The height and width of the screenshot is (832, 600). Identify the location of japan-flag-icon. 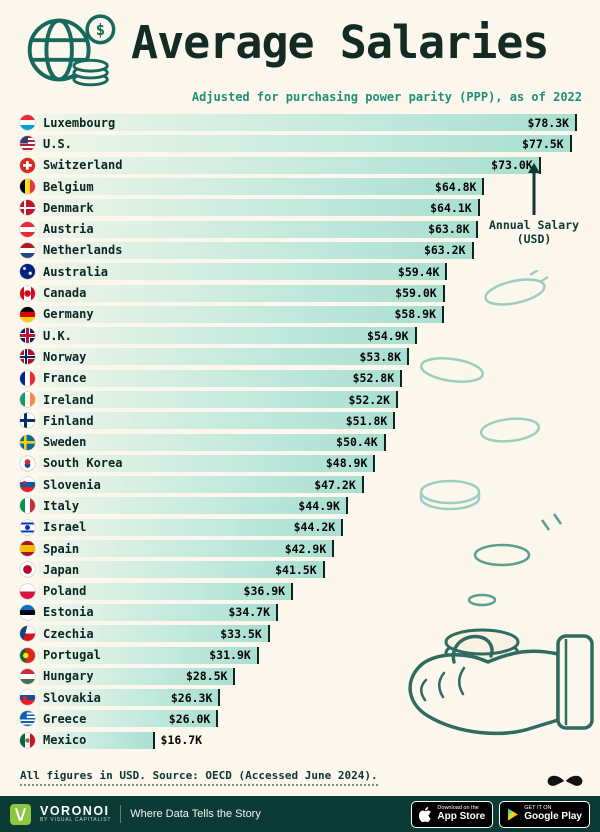
(27, 570).